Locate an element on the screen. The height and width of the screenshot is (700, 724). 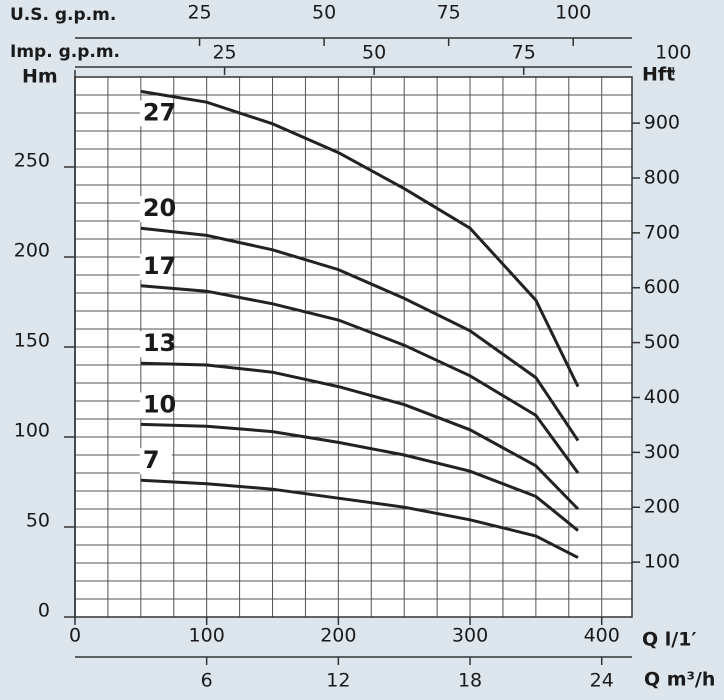
y2-tick-label: 800 is located at coordinates (662, 177).